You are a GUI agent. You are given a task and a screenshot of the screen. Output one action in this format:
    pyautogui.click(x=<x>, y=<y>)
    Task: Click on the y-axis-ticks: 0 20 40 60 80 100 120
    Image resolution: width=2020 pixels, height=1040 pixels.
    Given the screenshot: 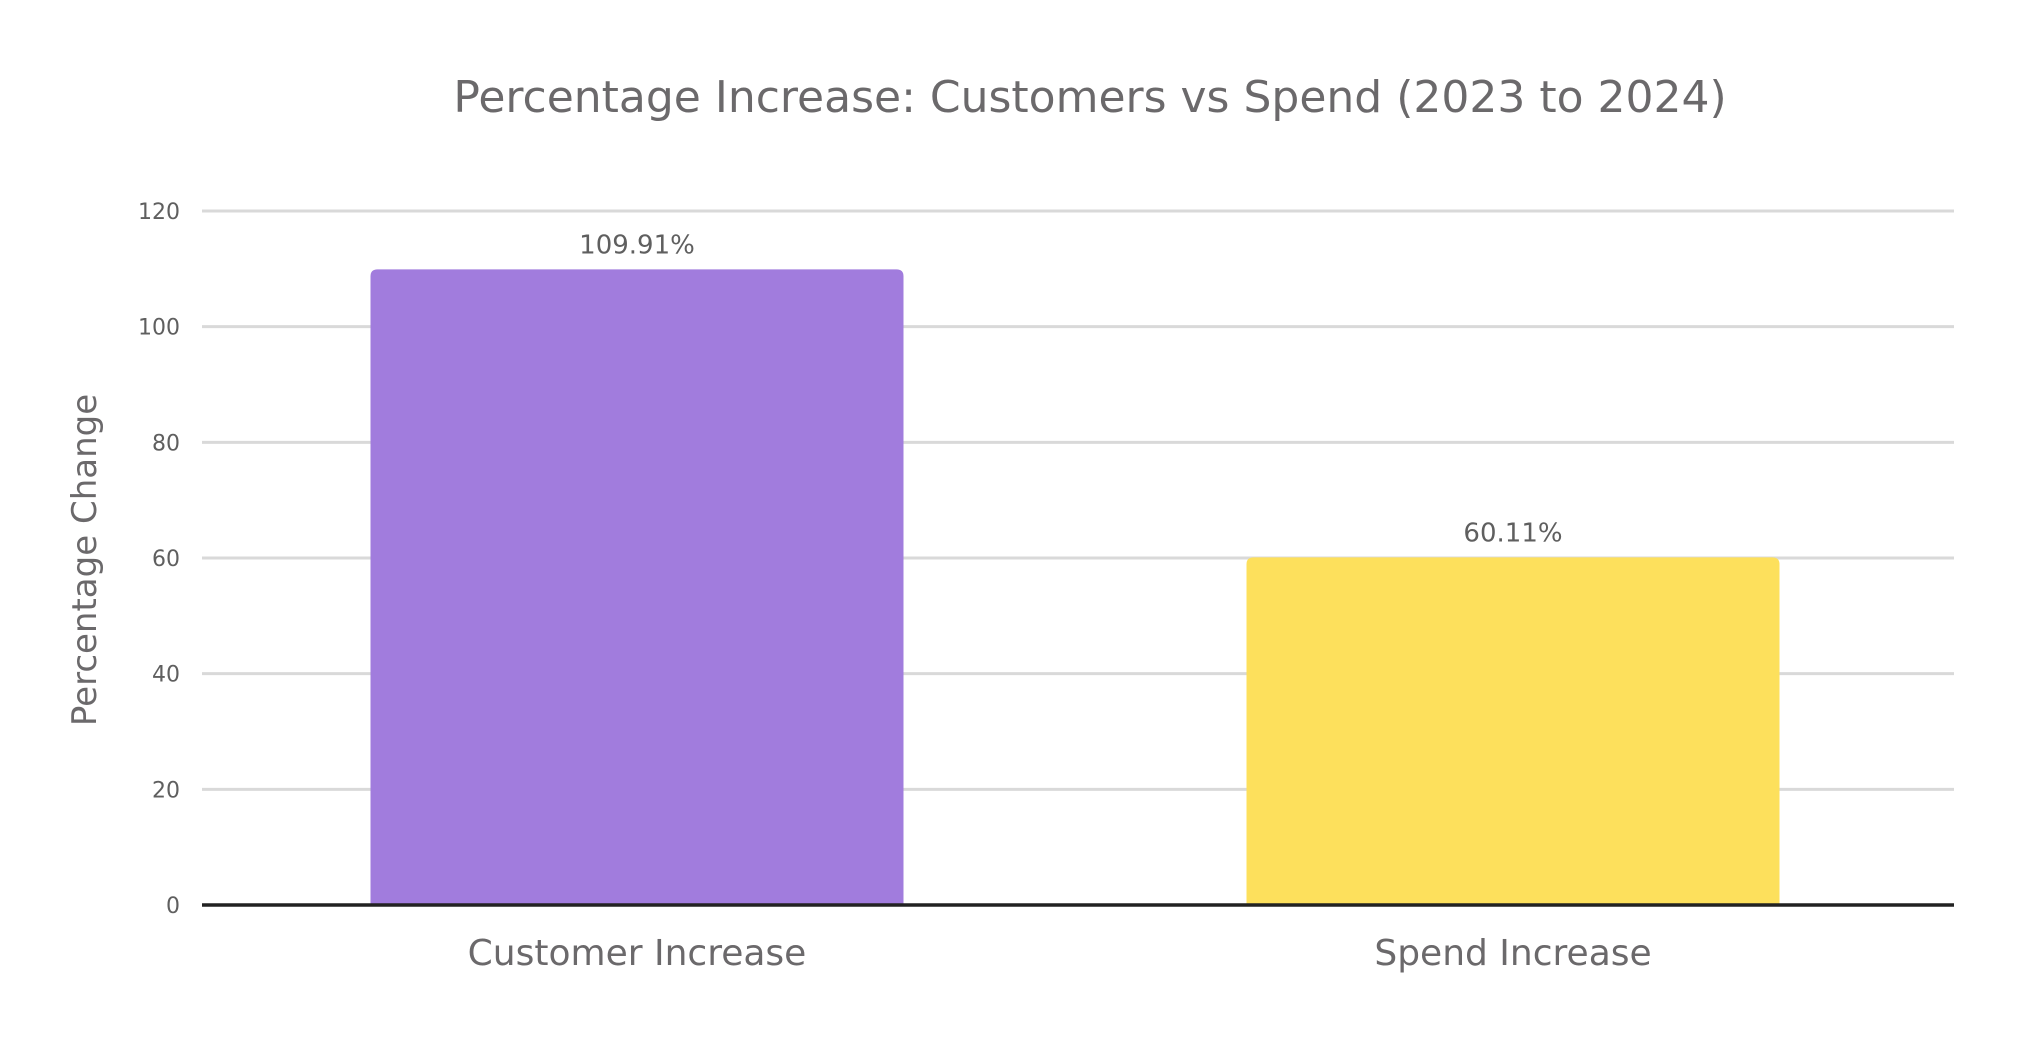 What is the action you would take?
    pyautogui.click(x=159, y=559)
    